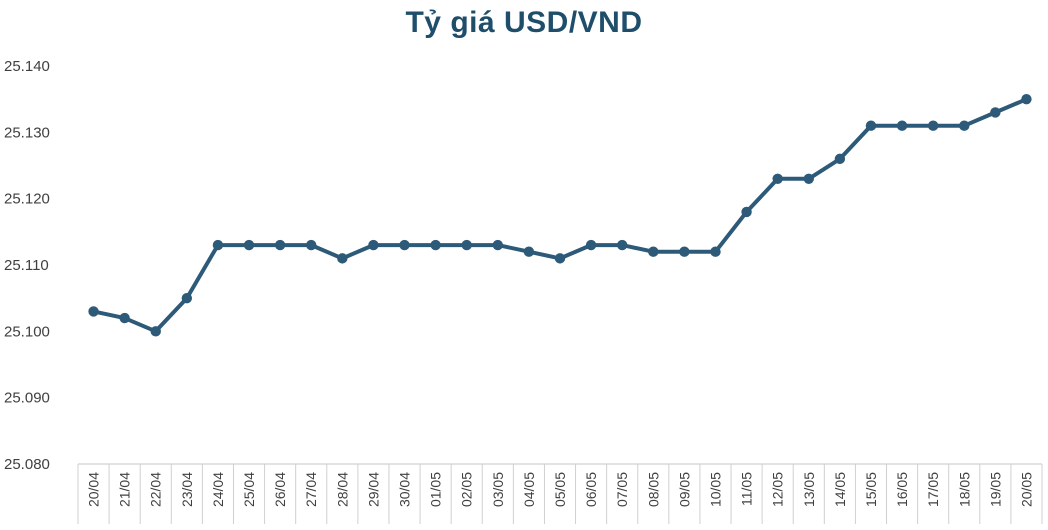 This screenshot has height=530, width=1048. Describe the element at coordinates (405, 489) in the screenshot. I see `x-tick-label: 30/04` at that location.